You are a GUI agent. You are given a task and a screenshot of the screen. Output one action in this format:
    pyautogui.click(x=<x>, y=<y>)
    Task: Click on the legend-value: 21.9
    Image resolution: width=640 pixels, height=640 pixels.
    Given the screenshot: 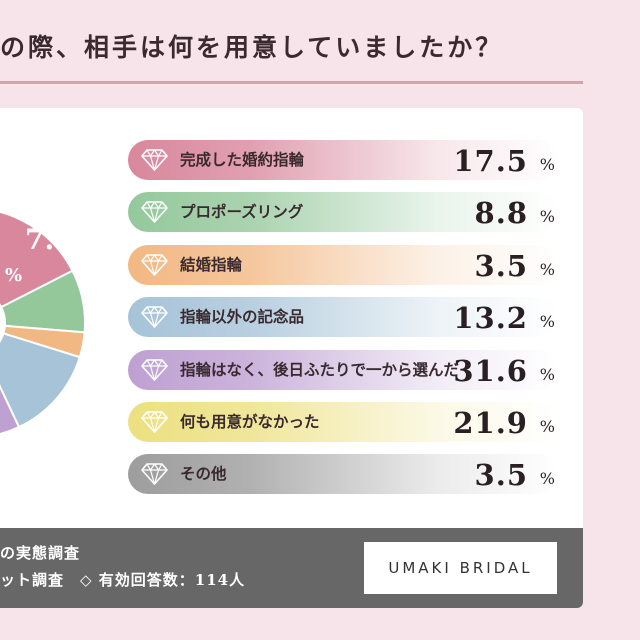 What is the action you would take?
    pyautogui.click(x=490, y=422)
    